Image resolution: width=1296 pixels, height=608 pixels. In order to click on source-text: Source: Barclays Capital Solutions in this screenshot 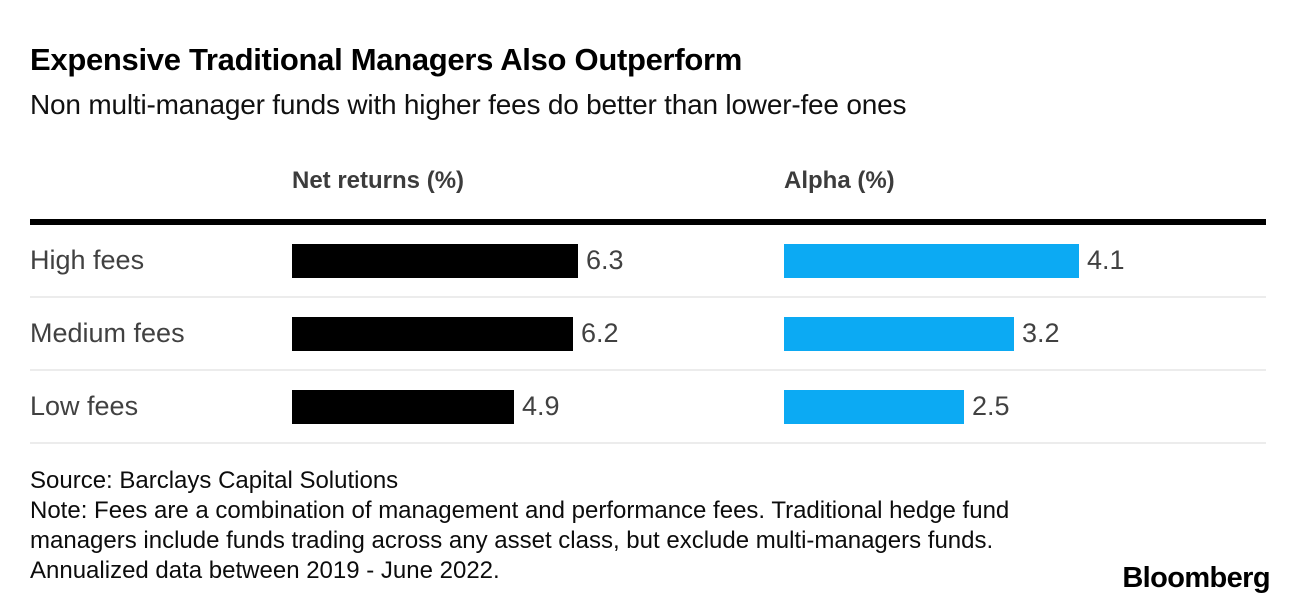, I will do `click(214, 480)`.